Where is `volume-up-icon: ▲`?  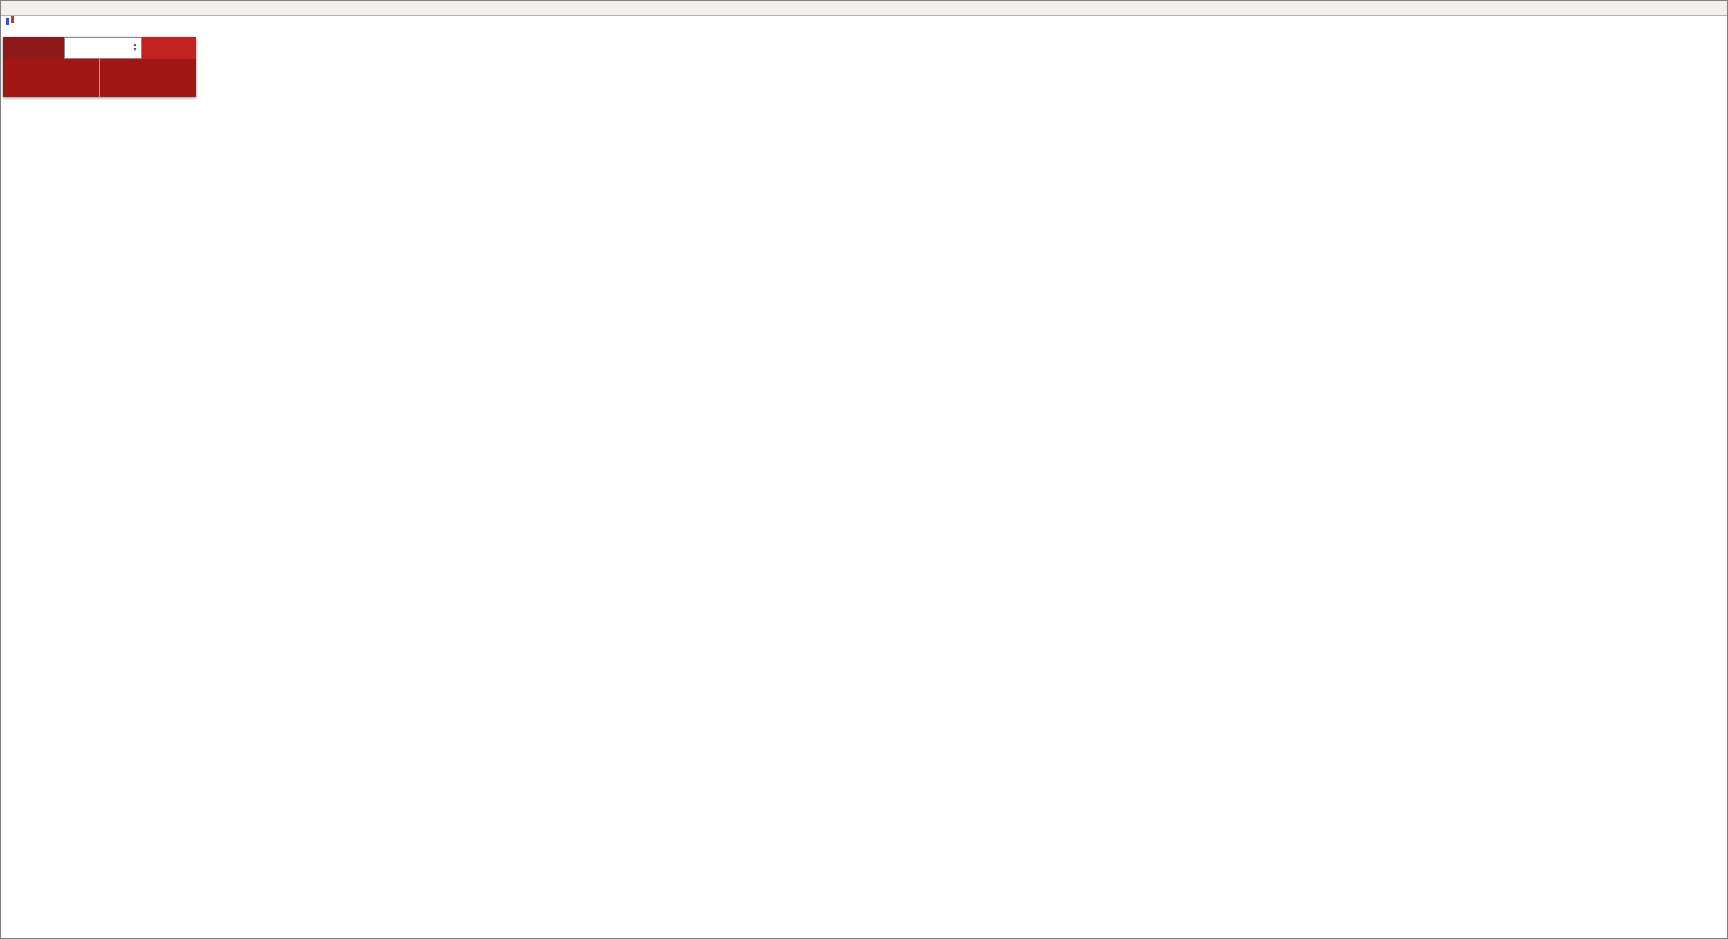
volume-up-icon: ▲ is located at coordinates (135, 45).